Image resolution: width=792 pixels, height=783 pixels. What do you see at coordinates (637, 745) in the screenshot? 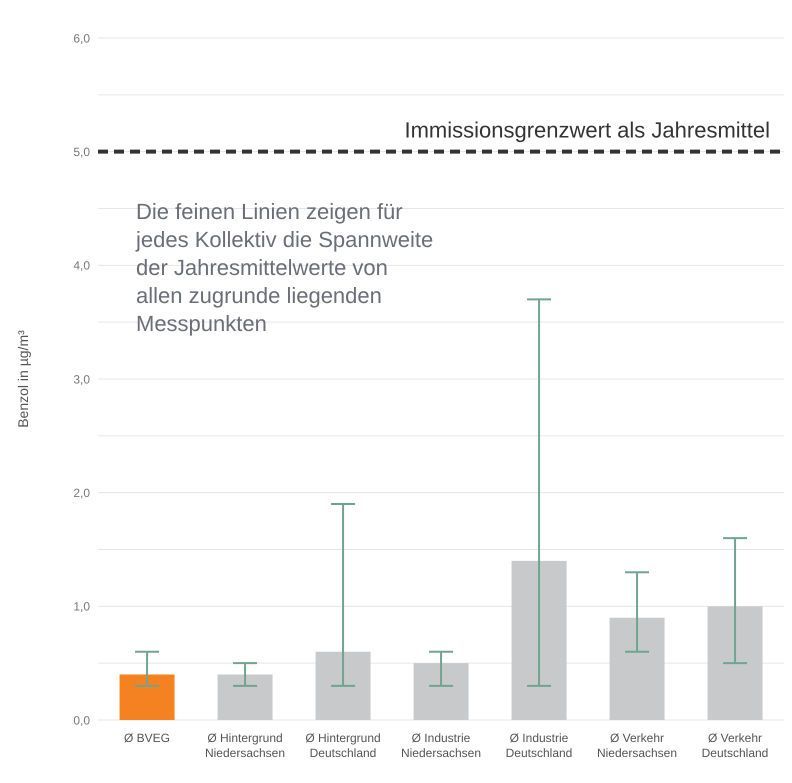
I see `x-tick-label: Ø Verkehr Niedersachsen` at bounding box center [637, 745].